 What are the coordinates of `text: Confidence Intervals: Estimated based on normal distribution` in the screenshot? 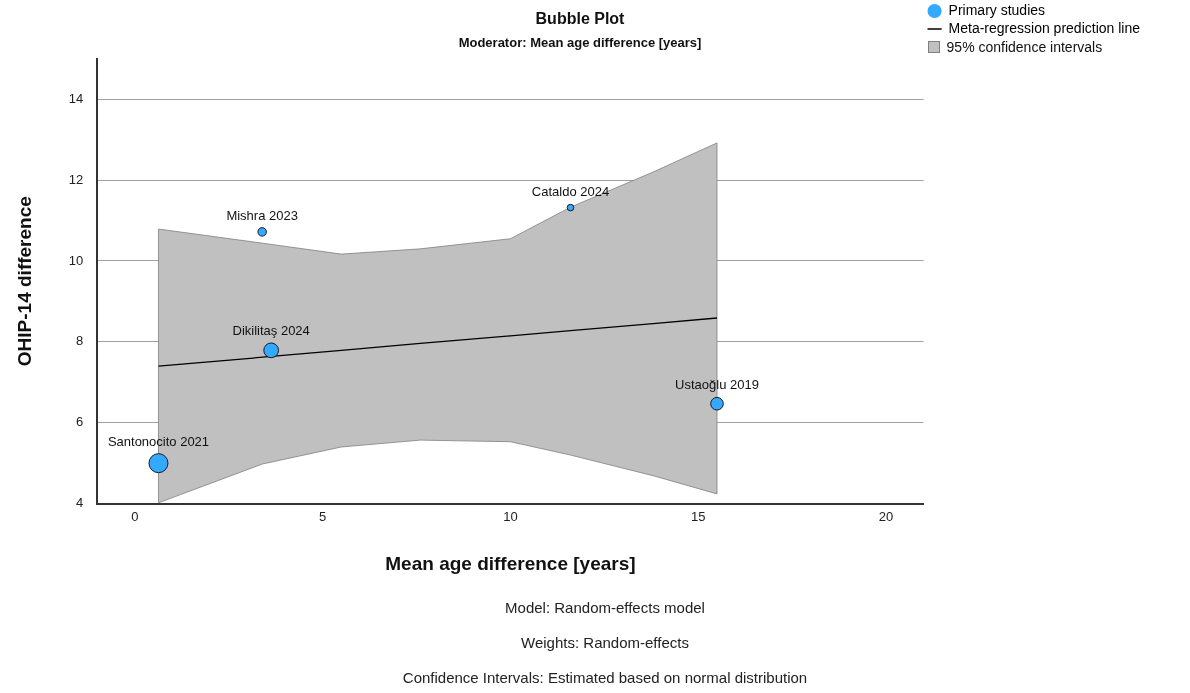 It's located at (605, 678).